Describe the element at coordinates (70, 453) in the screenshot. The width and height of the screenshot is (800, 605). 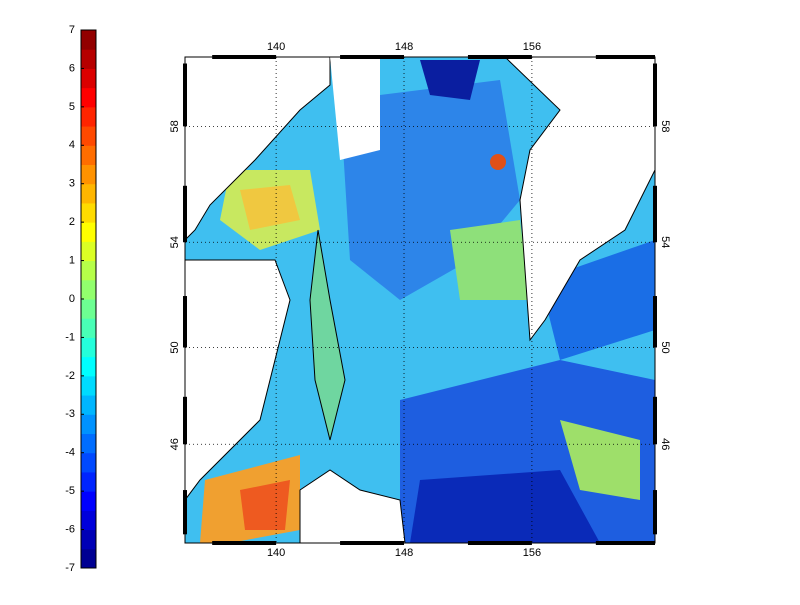
I see `colorbar-tick-label: -4` at that location.